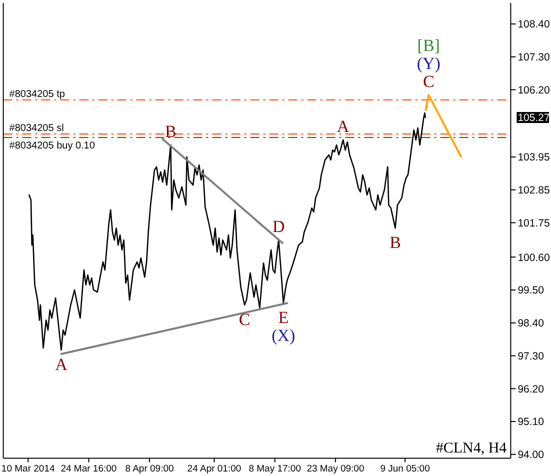  I want to click on y-tick-label: 97.30, so click(531, 356).